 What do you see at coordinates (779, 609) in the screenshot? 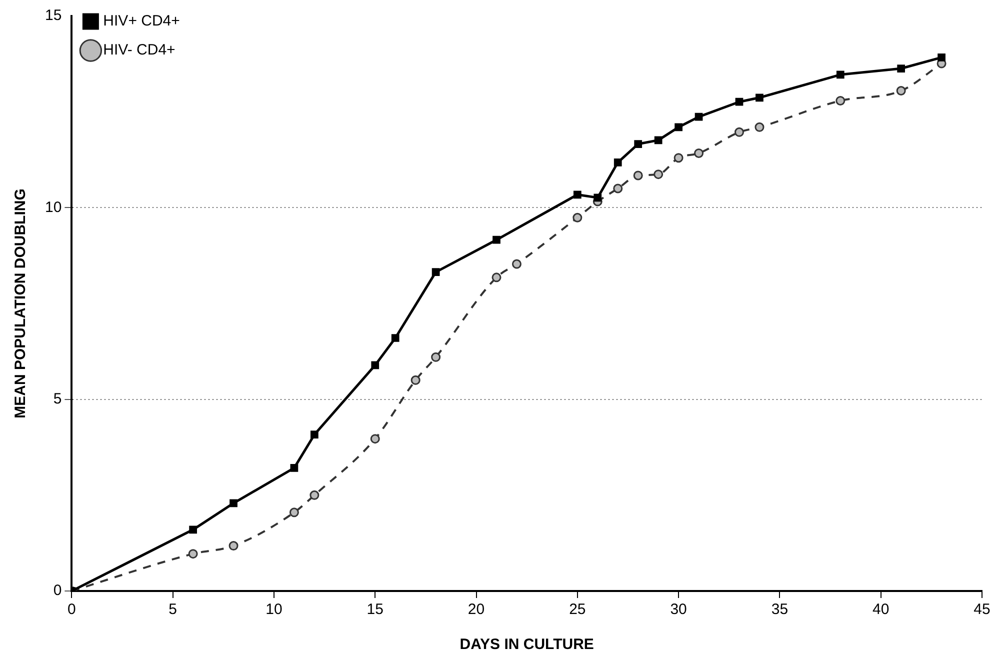
I see `x-tick-label: 35` at bounding box center [779, 609].